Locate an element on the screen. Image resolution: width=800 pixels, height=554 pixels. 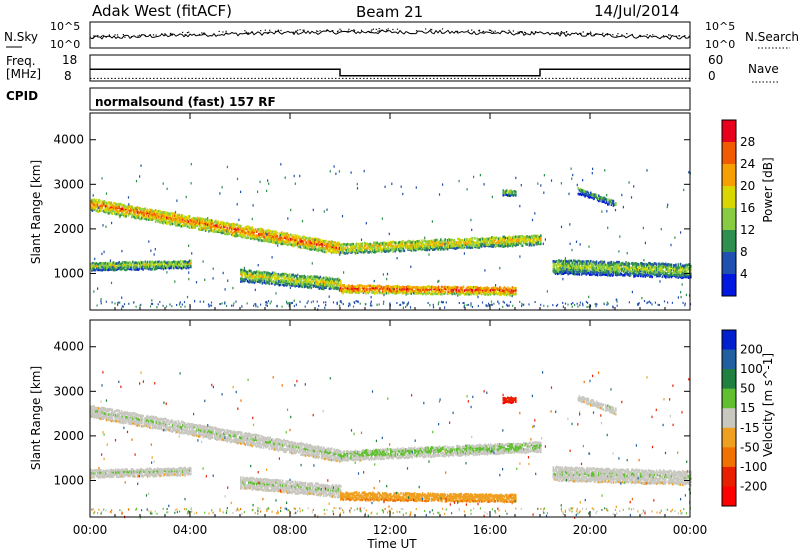
nave-label: Nave is located at coordinates (763, 69).